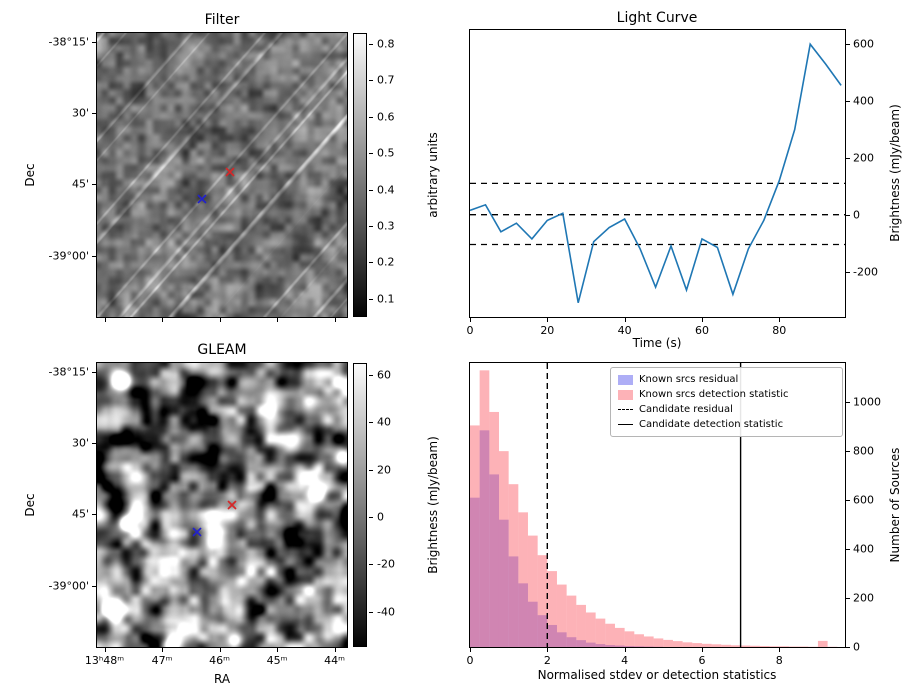 The image size is (907, 699). Describe the element at coordinates (360, 505) in the screenshot. I see `gleam-colorbar` at that location.